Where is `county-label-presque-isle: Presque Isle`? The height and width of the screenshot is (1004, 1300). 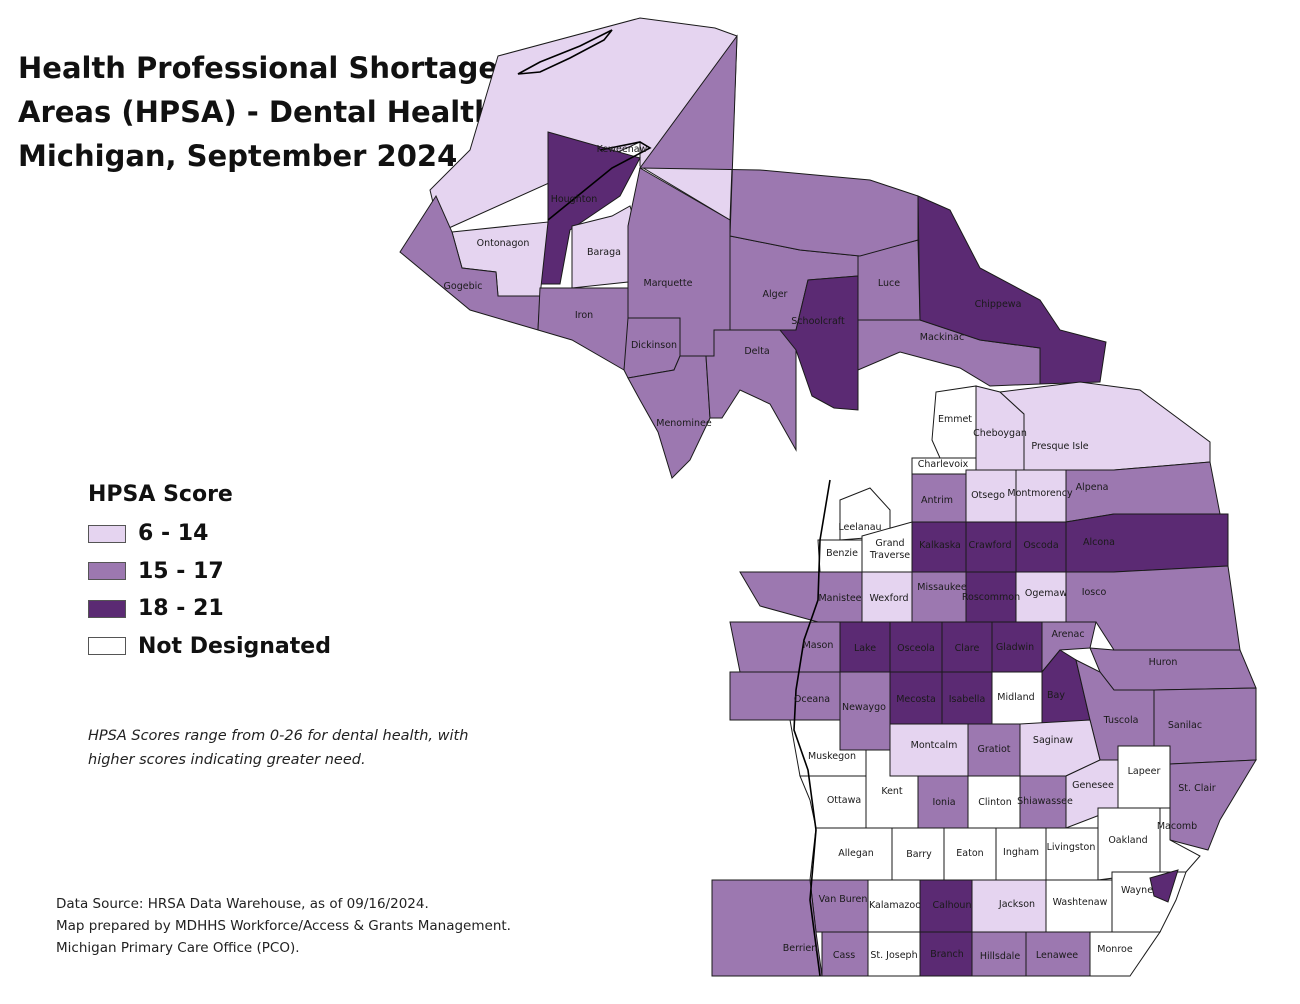 county-label-presque-isle: Presque Isle is located at coordinates (1059, 446).